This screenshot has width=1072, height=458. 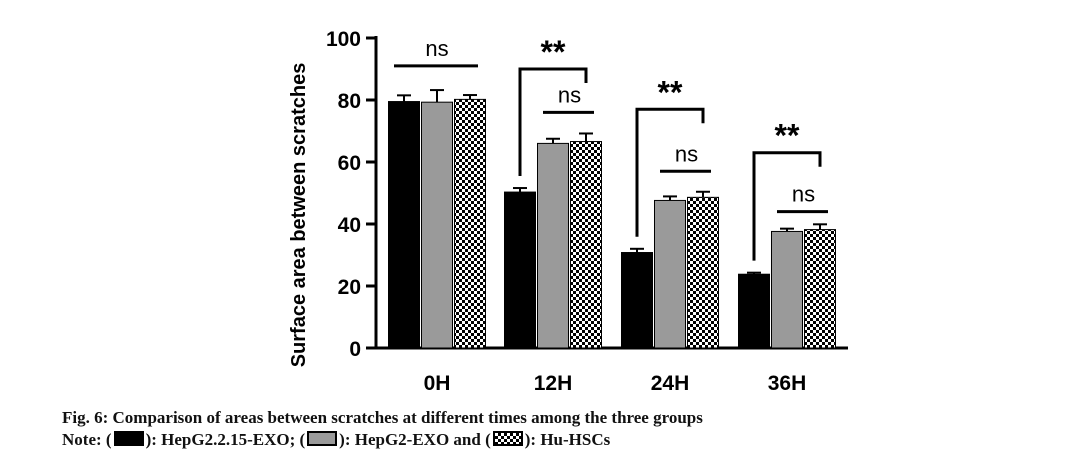 I want to click on y-tick-label: 20, so click(x=349, y=287).